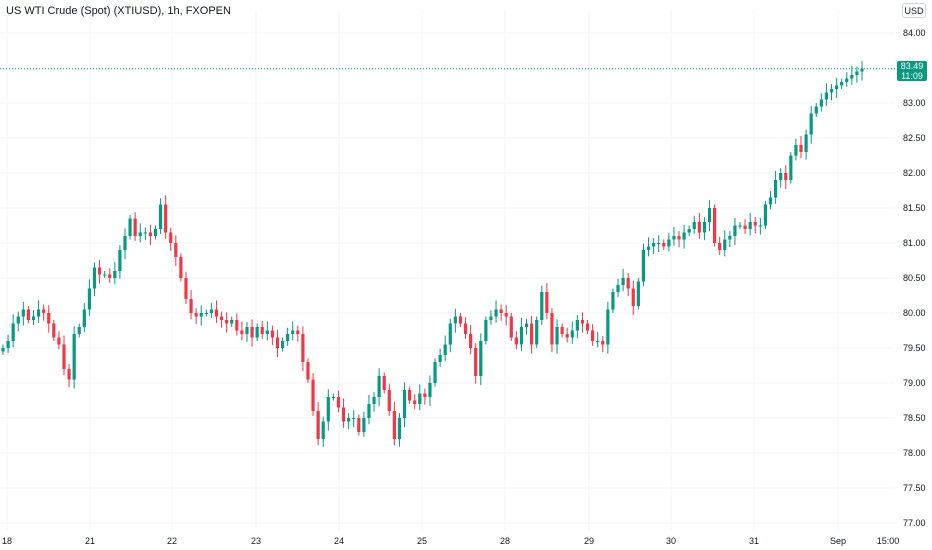 The height and width of the screenshot is (550, 932). I want to click on x-tick-label: 31, so click(754, 541).